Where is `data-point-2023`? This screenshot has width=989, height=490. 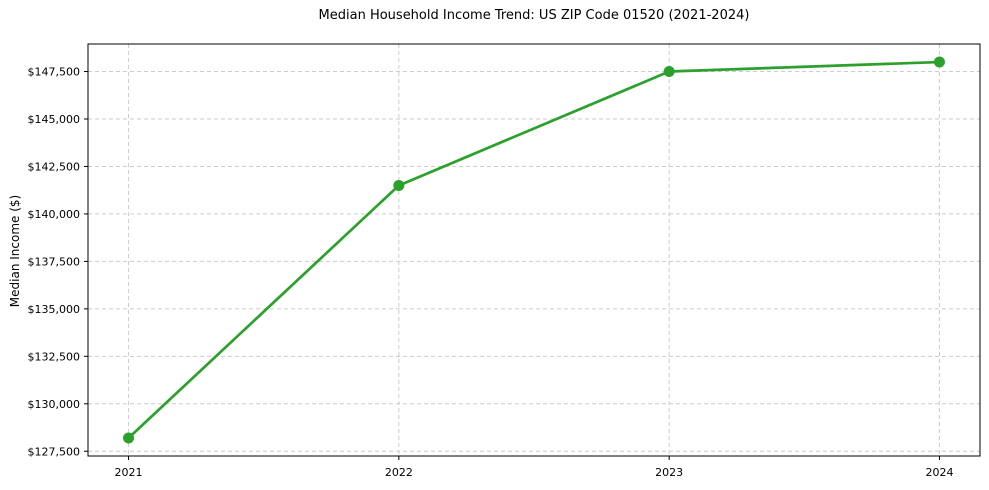
data-point-2023 is located at coordinates (669, 72).